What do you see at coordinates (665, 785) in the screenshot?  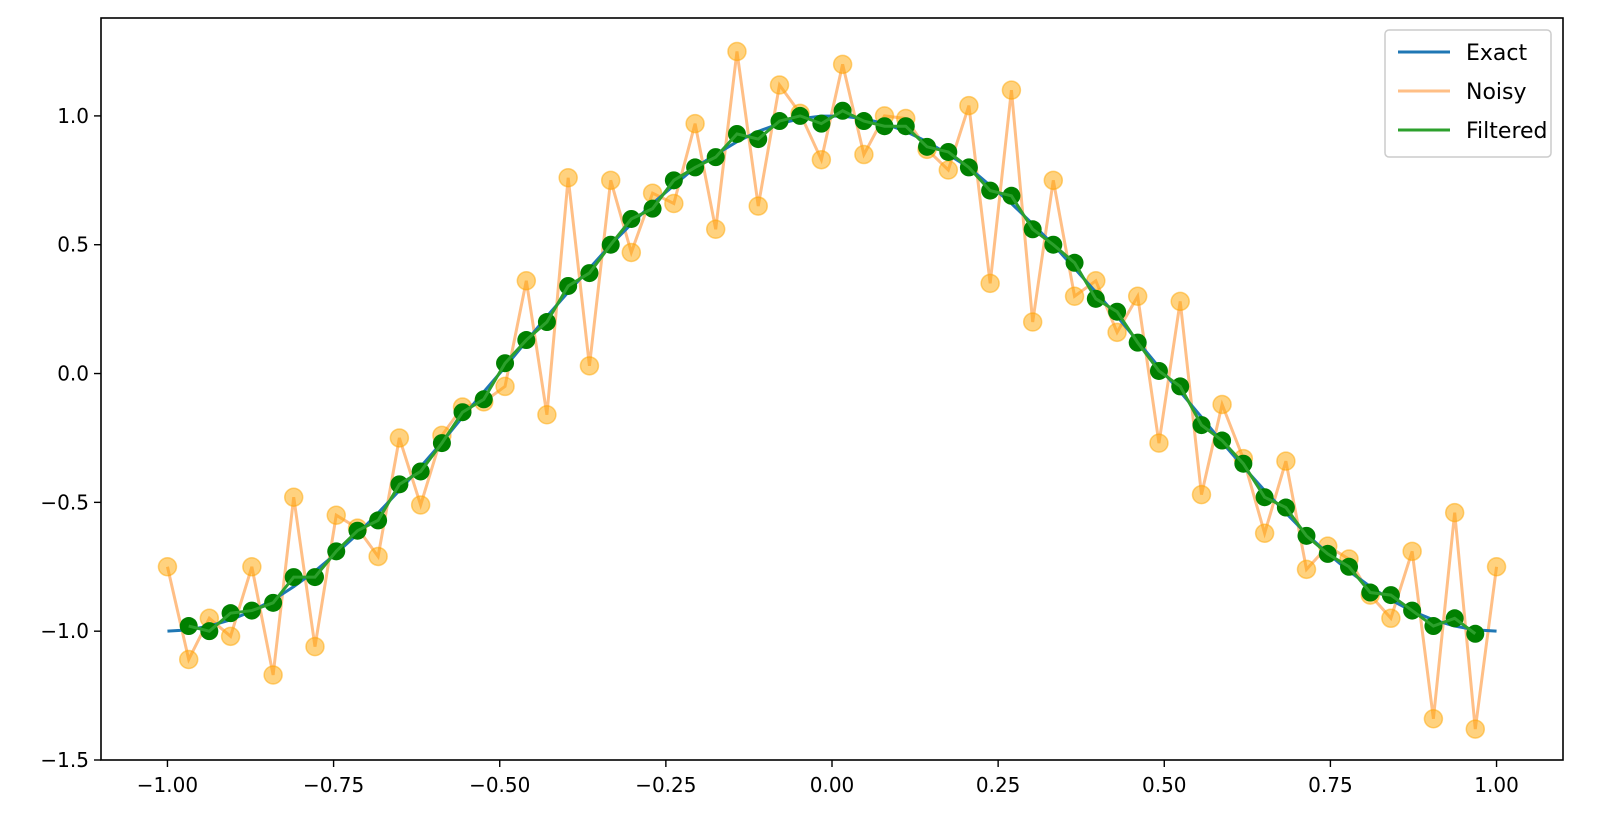 I see `x-tick-label: −0.25` at bounding box center [665, 785].